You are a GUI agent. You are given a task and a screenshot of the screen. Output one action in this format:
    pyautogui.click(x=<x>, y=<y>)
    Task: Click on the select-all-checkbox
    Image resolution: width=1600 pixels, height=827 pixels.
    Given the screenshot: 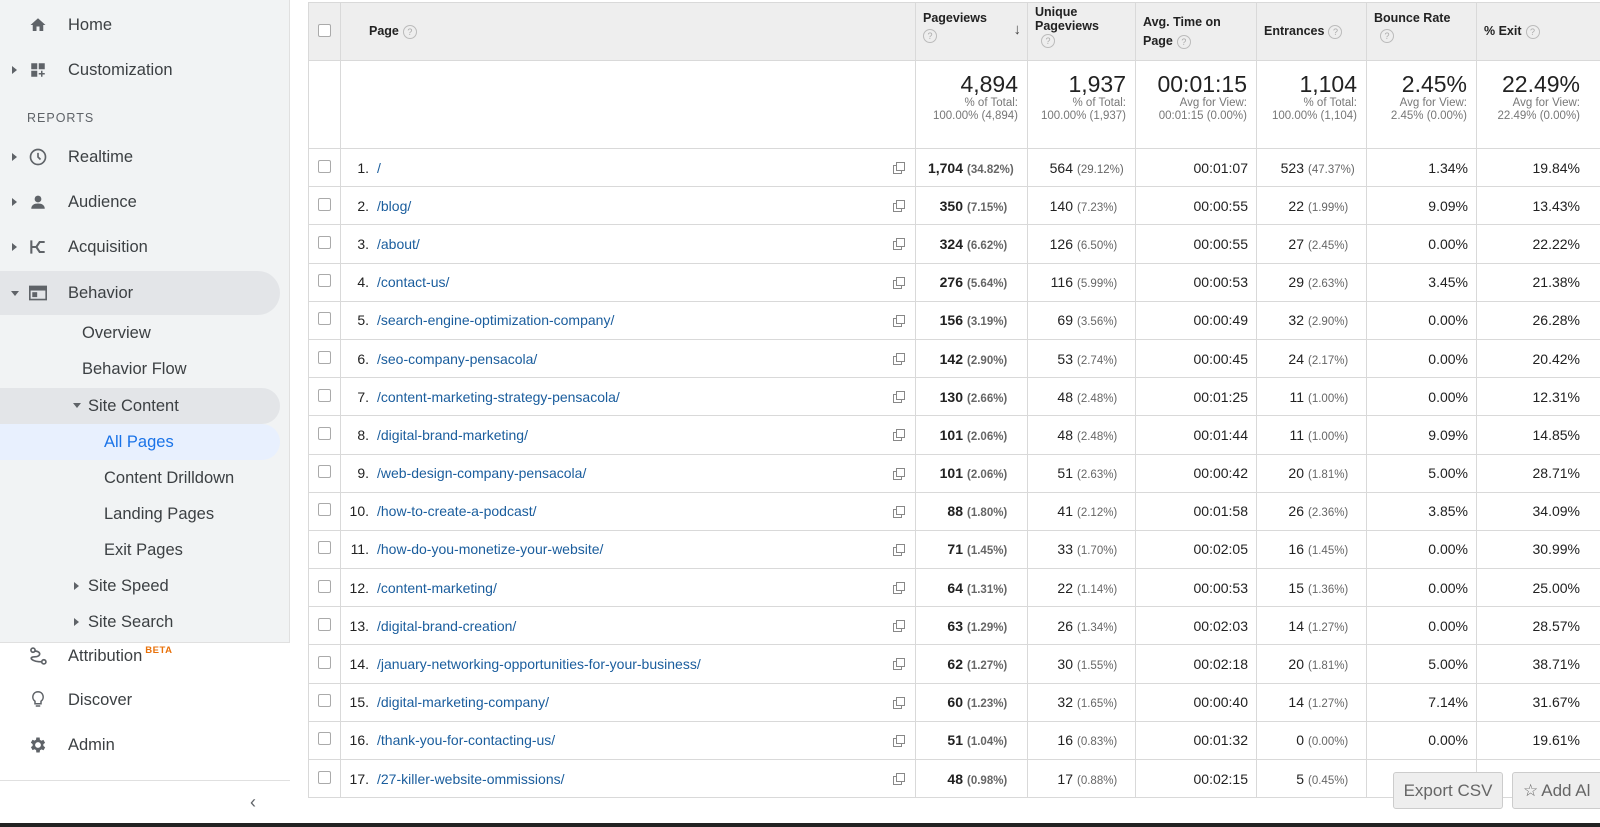 What is the action you would take?
    pyautogui.click(x=324, y=30)
    